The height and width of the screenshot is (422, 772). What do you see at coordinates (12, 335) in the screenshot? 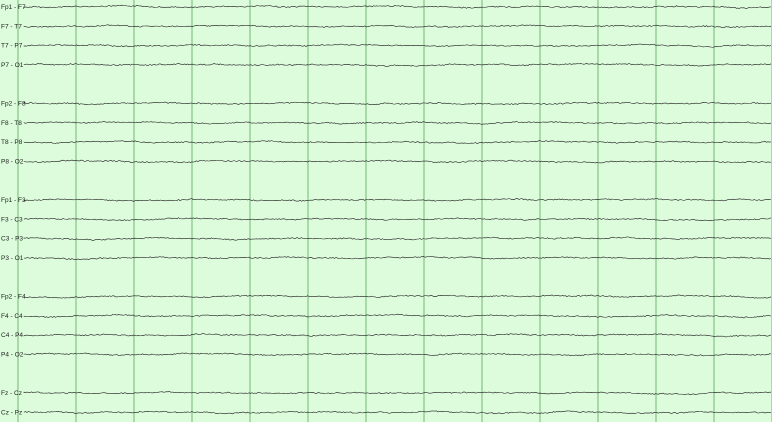
I see `channel-label: C4 - P4` at bounding box center [12, 335].